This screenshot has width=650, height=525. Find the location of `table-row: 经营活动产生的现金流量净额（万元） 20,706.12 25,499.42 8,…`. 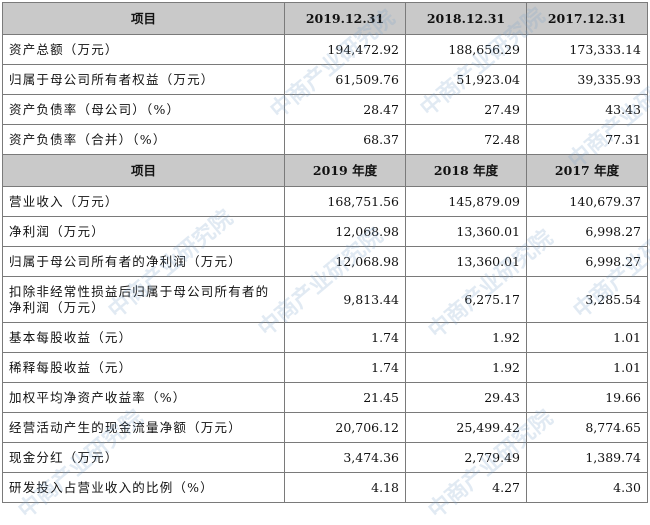

table-row: 经营活动产生的现金流量净额（万元） 20,706.12 25,499.42 8,… is located at coordinates (325, 427).